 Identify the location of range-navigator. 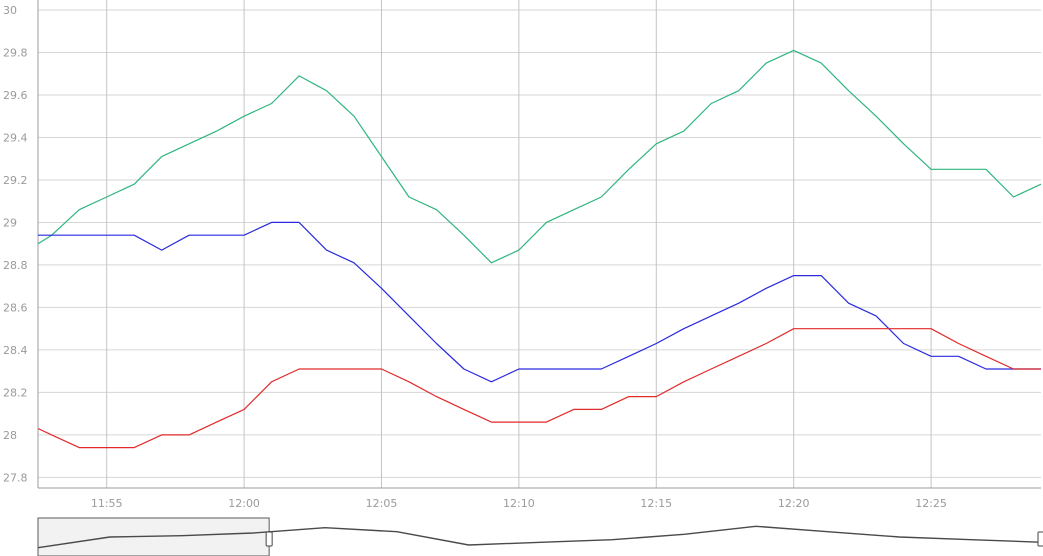
(540, 536).